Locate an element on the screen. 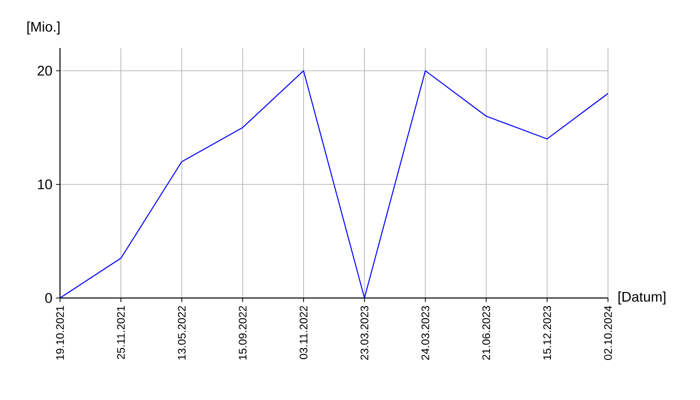 The height and width of the screenshot is (400, 700). x-tick-label: 02.10.2024 is located at coordinates (608, 333).